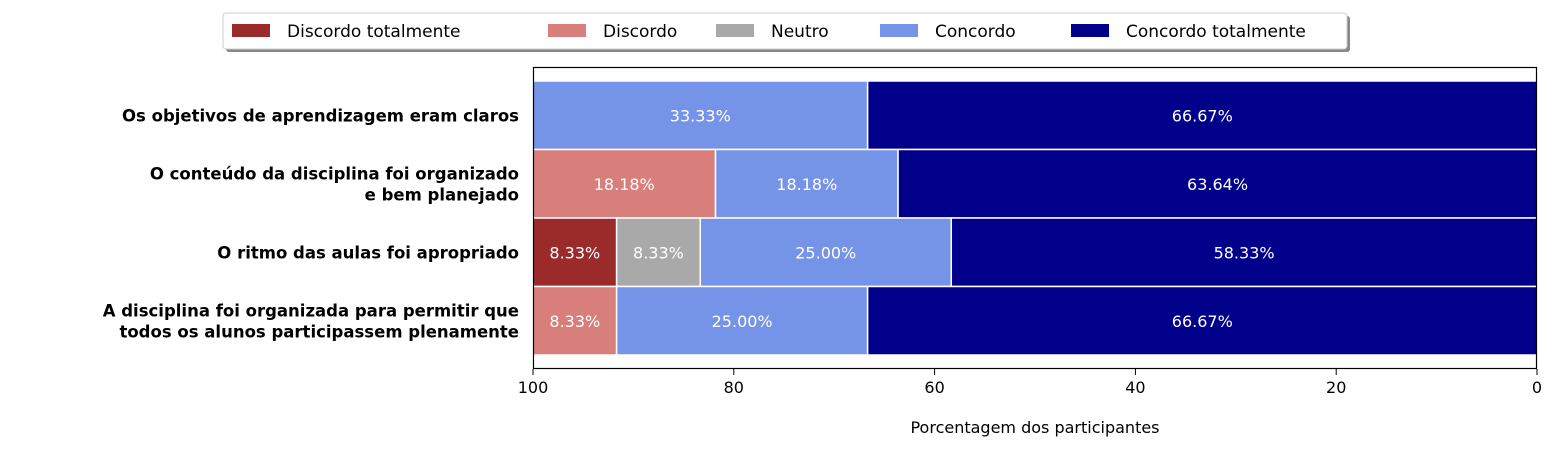 The image size is (1558, 456). I want to click on data-label: 58.33%, so click(1244, 252).